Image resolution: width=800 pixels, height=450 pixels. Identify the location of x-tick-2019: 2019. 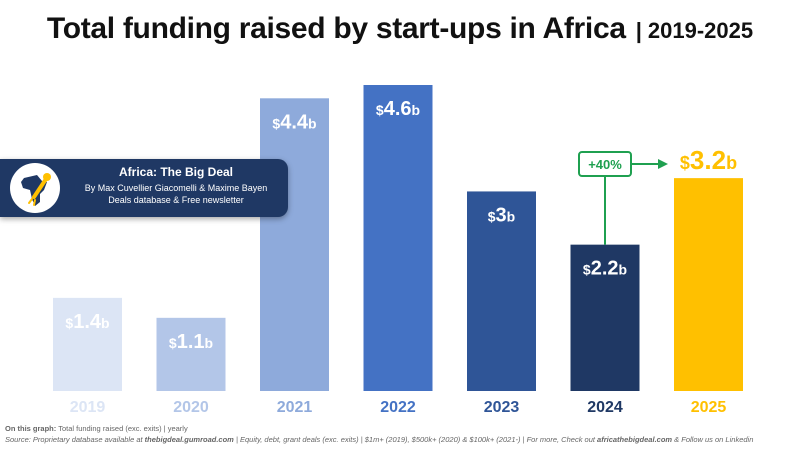
(88, 407).